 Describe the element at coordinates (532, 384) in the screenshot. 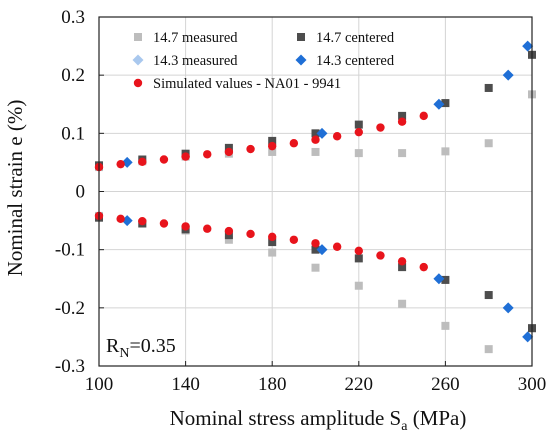

I see `x-tick-label: 300` at that location.